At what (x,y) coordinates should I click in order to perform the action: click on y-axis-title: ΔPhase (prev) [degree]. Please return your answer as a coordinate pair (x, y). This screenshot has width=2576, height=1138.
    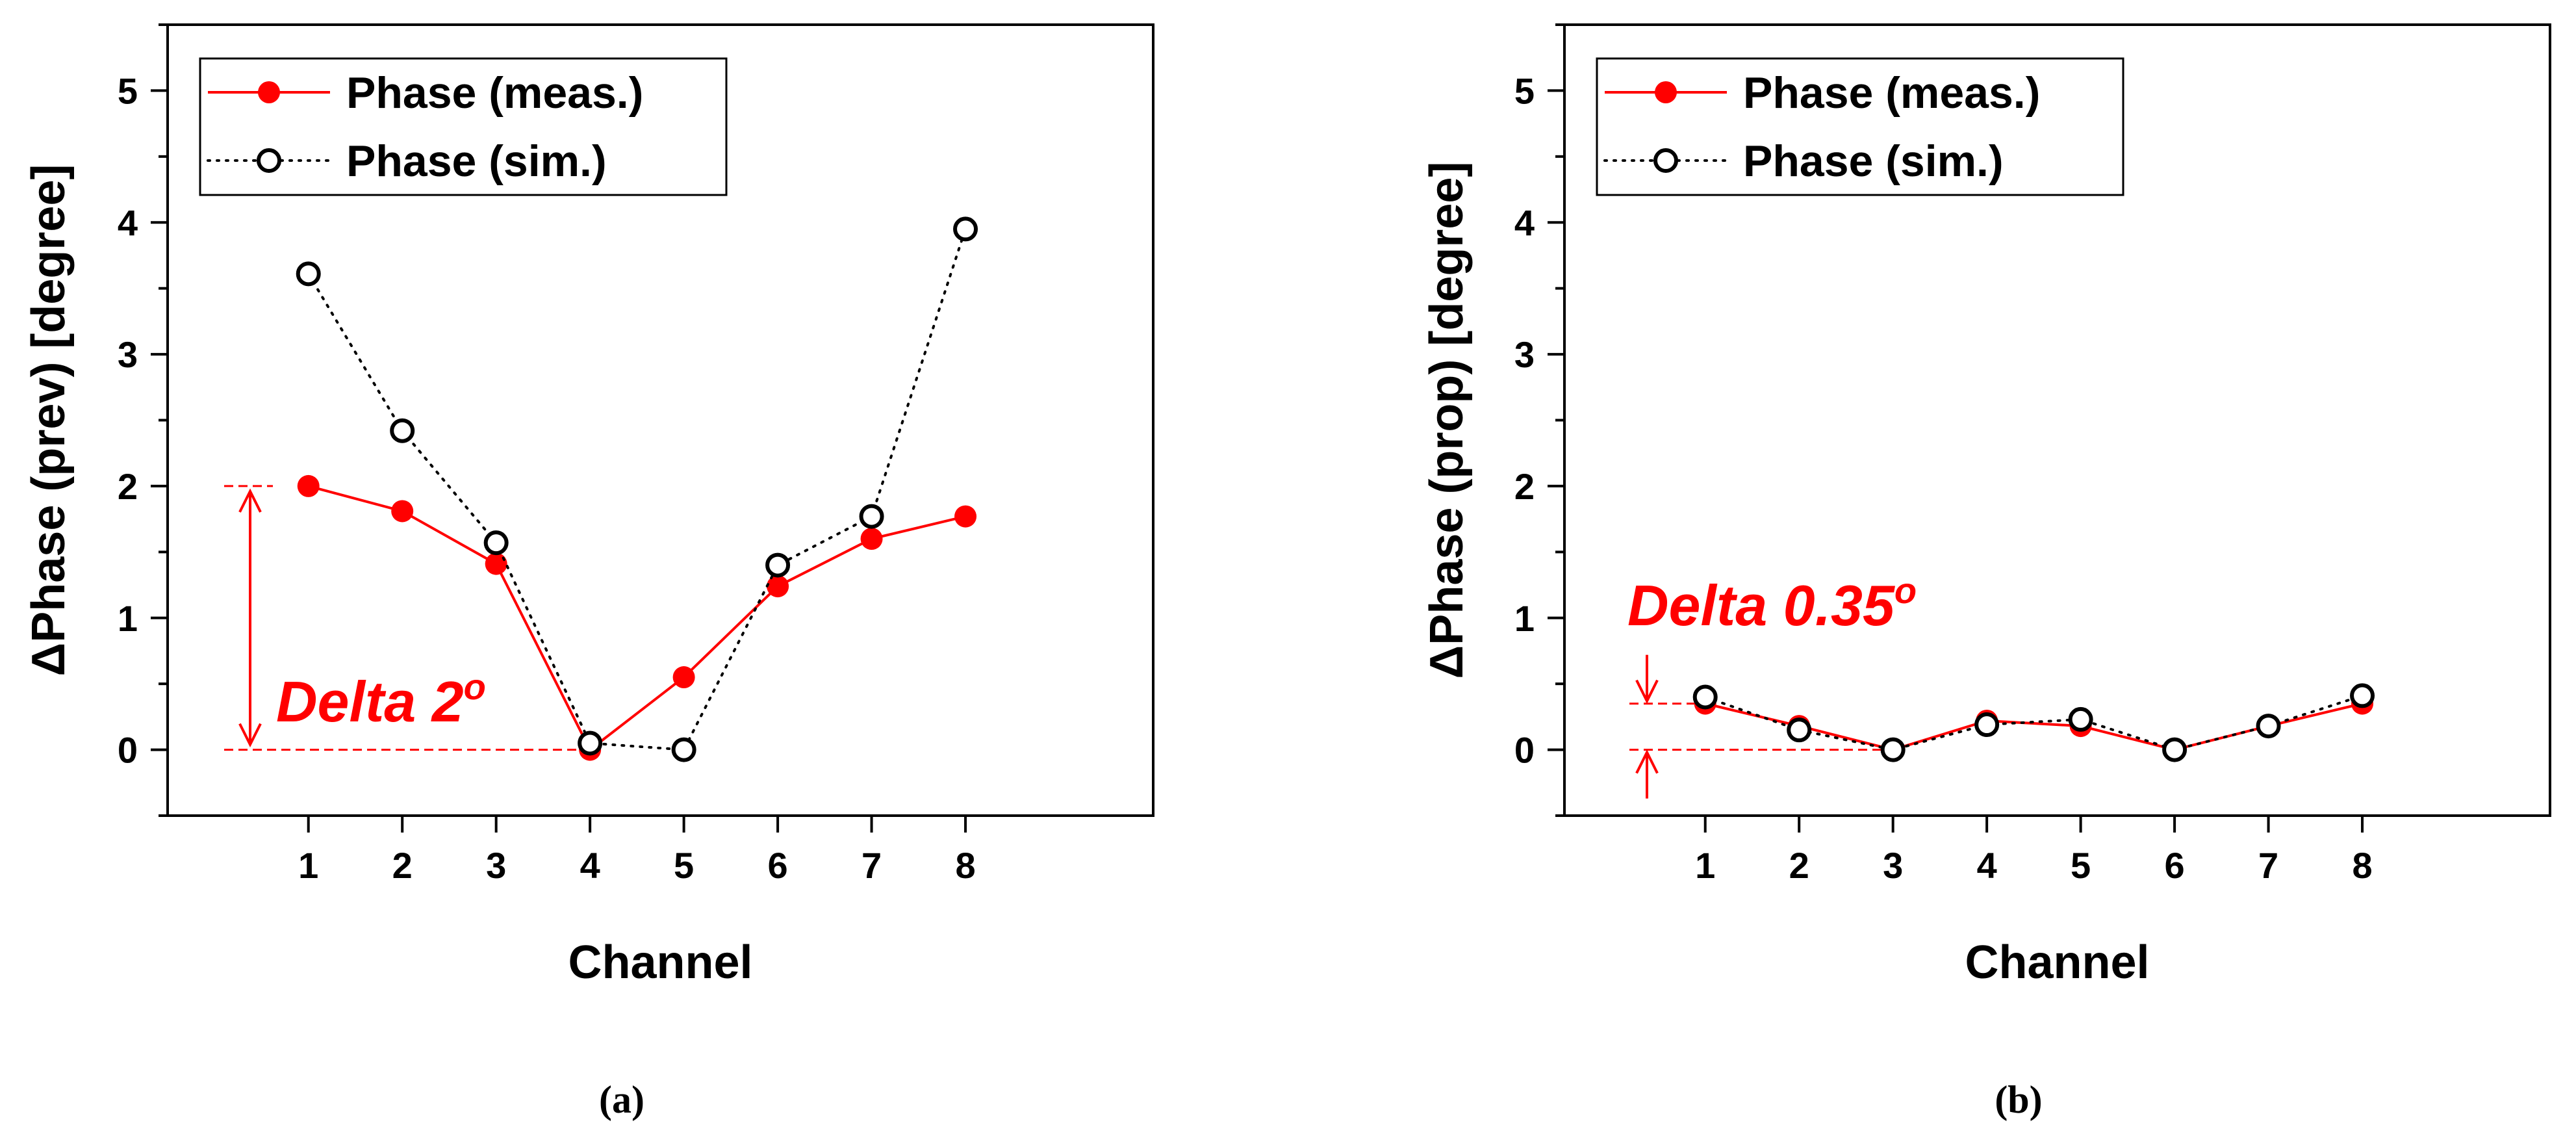
    Looking at the image, I should click on (49, 420).